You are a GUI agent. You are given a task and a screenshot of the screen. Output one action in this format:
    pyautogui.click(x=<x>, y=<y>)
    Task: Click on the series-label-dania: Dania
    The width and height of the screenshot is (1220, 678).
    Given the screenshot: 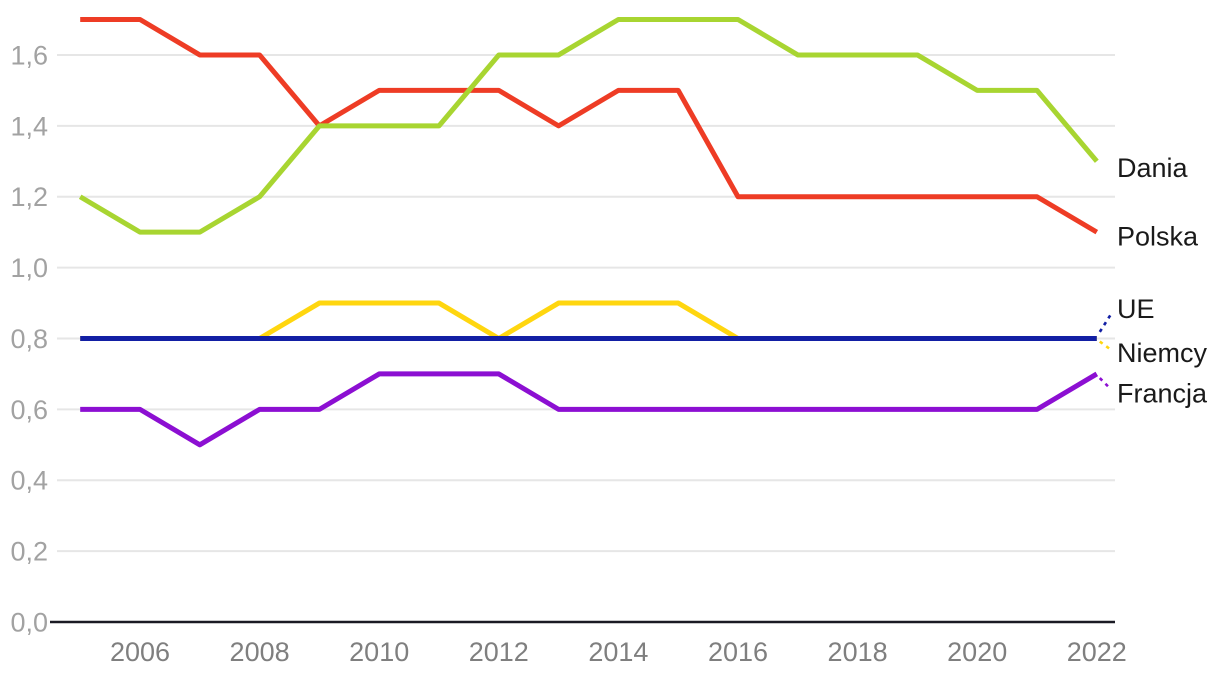 What is the action you would take?
    pyautogui.click(x=1153, y=168)
    